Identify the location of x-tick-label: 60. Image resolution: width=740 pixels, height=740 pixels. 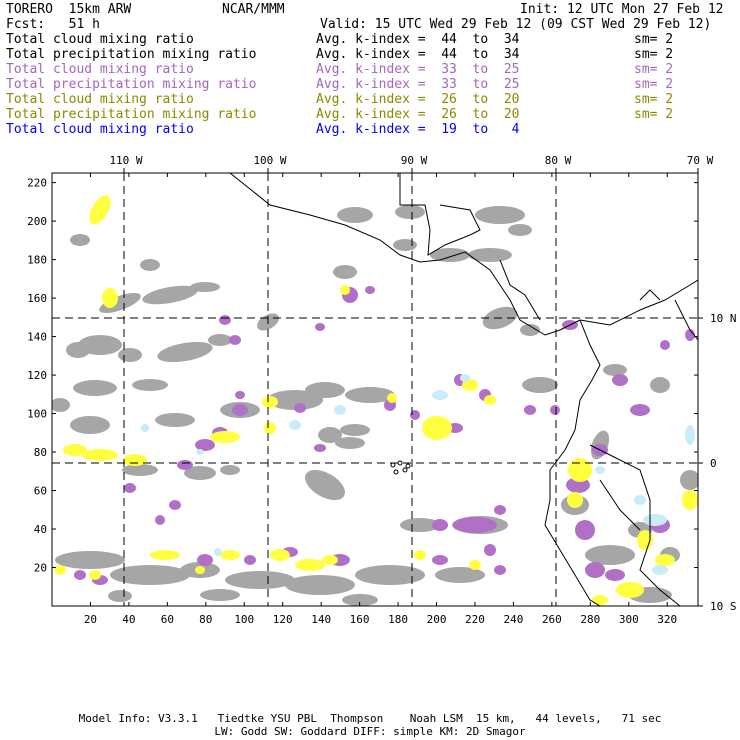
(167, 619).